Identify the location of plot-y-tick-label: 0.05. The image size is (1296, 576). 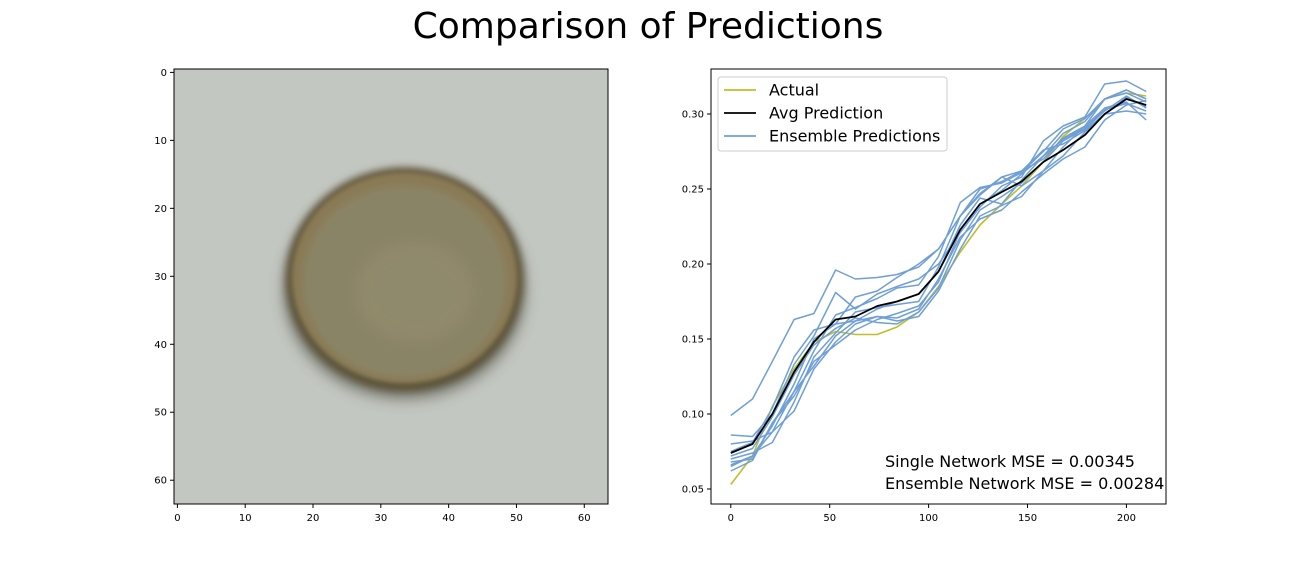
(693, 490).